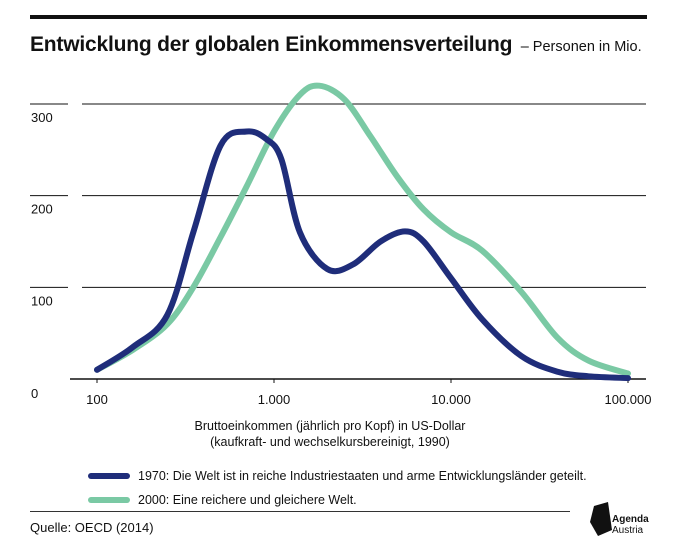 The height and width of the screenshot is (552, 680). Describe the element at coordinates (34, 393) in the screenshot. I see `y-tick-label-0: 0` at that location.